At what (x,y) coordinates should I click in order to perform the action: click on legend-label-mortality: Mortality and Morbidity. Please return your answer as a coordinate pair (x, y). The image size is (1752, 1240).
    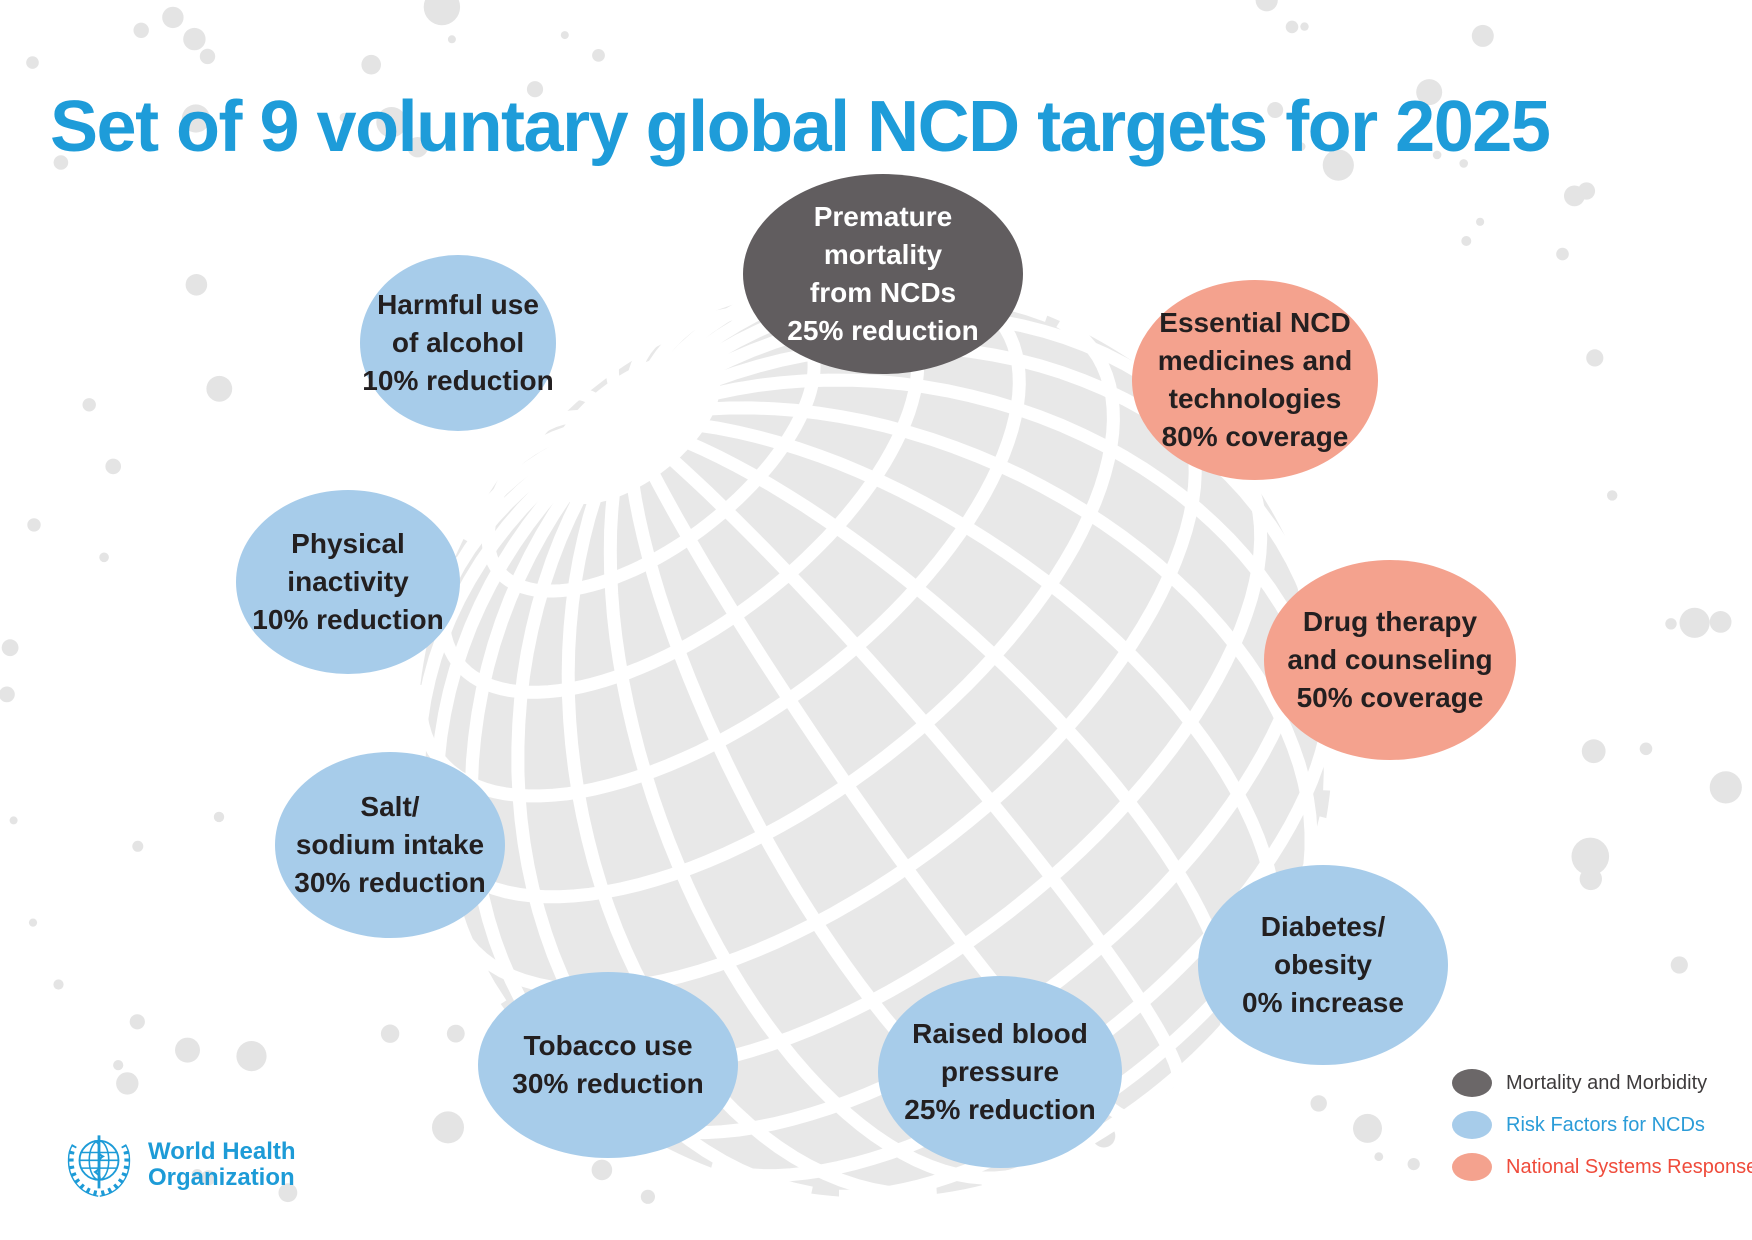
    Looking at the image, I should click on (1607, 1082).